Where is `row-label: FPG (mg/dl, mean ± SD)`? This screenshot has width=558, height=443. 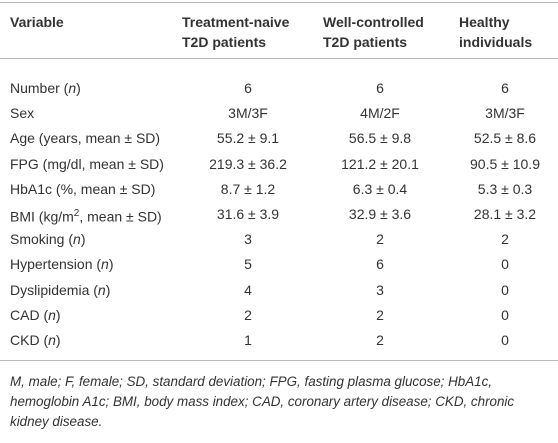
row-label: FPG (mg/dl, mean ± SD) is located at coordinates (87, 164).